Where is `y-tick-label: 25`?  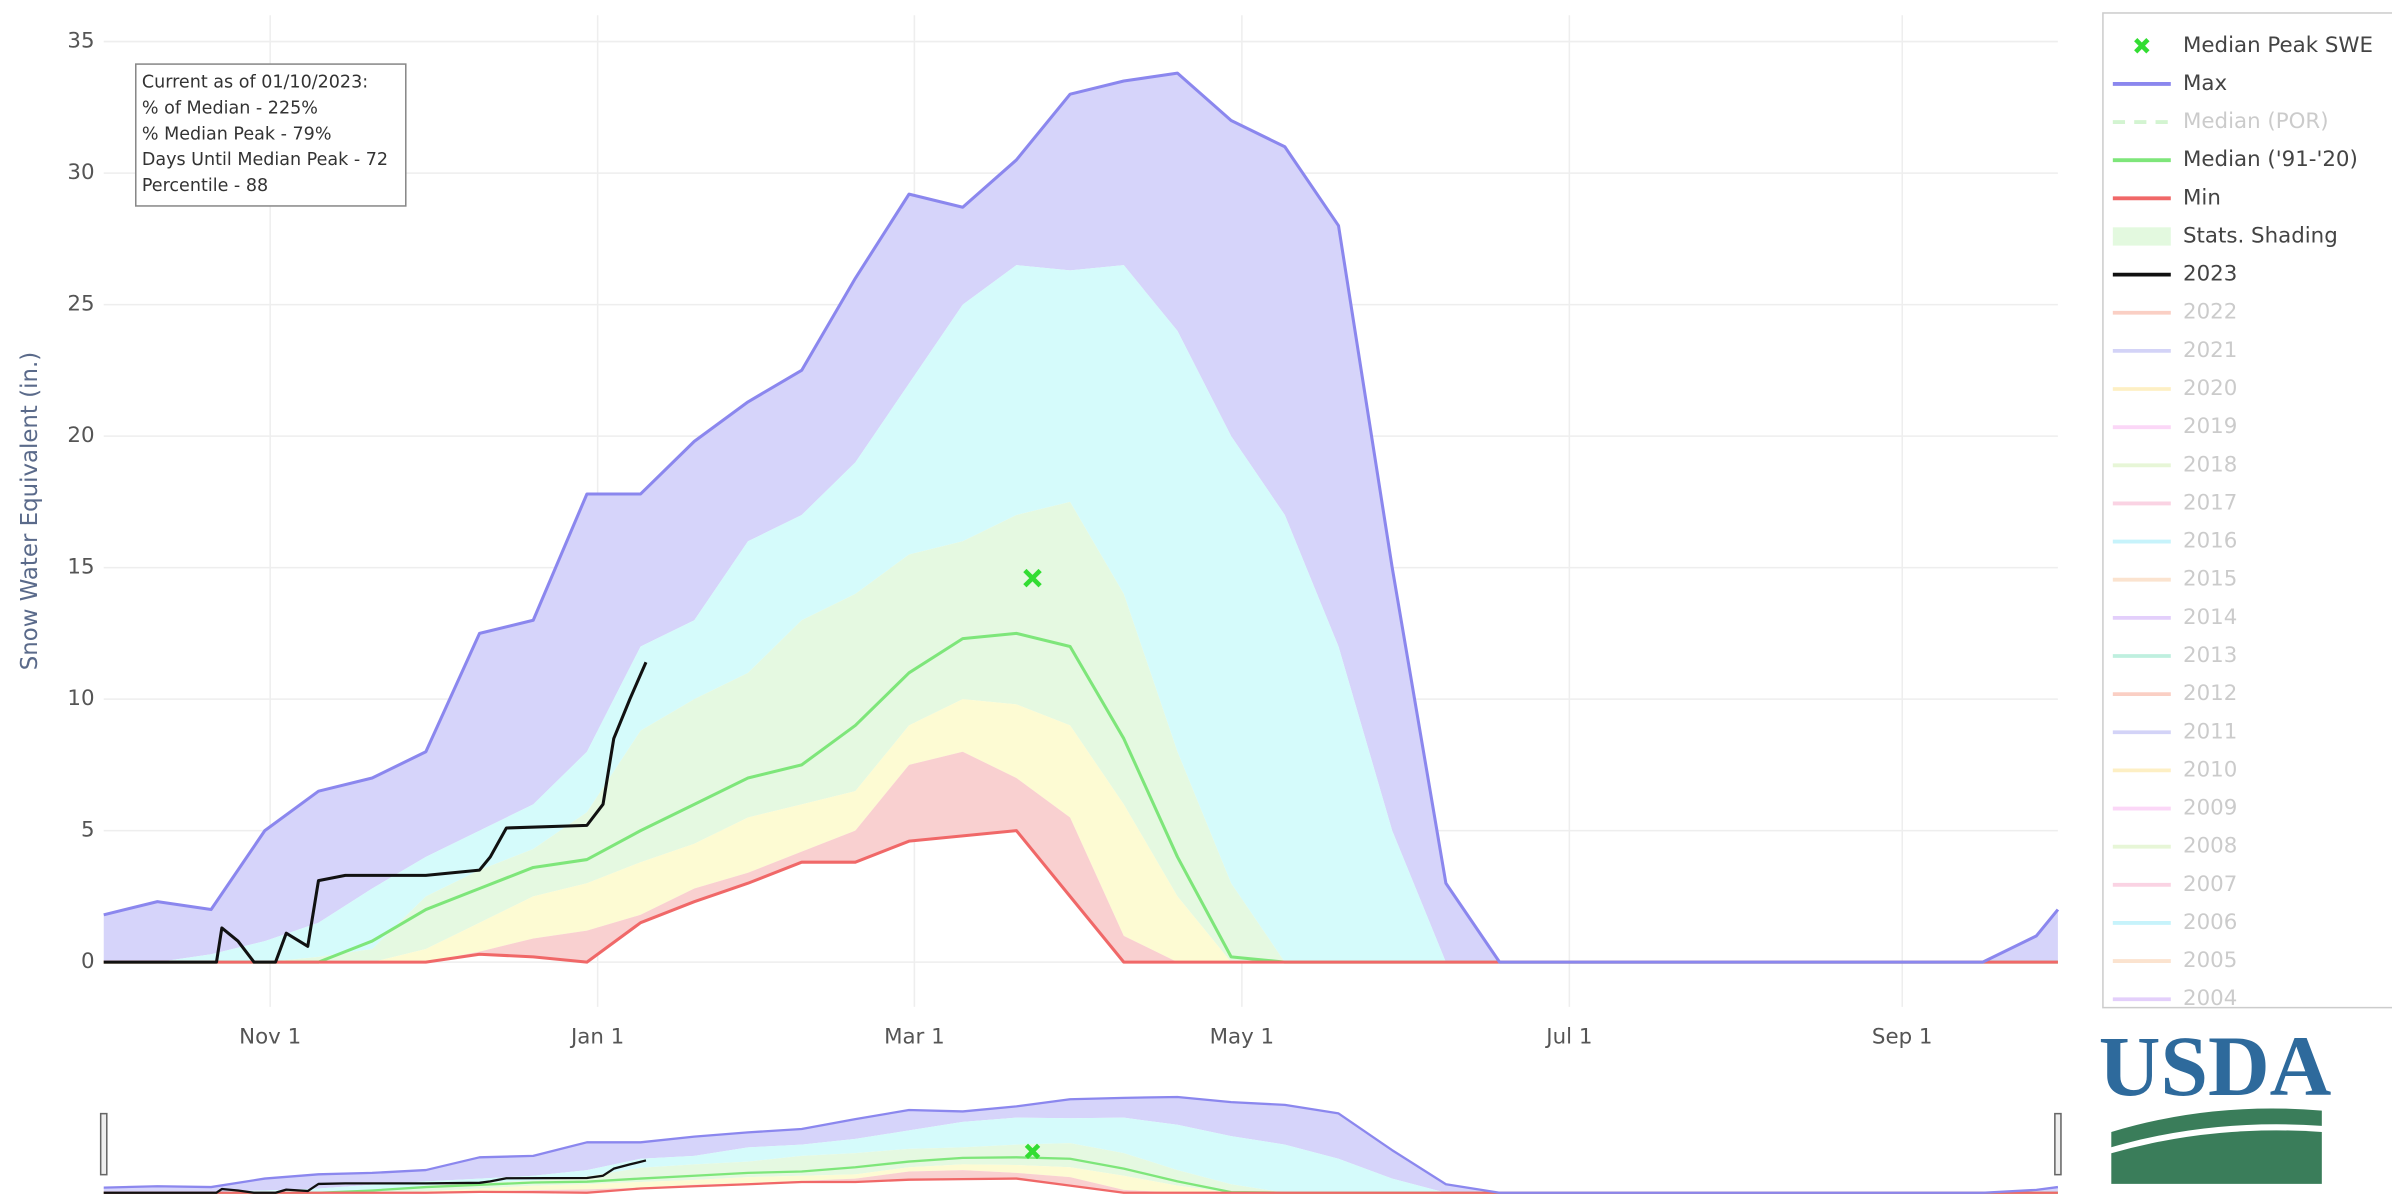
y-tick-label: 25 is located at coordinates (80, 304).